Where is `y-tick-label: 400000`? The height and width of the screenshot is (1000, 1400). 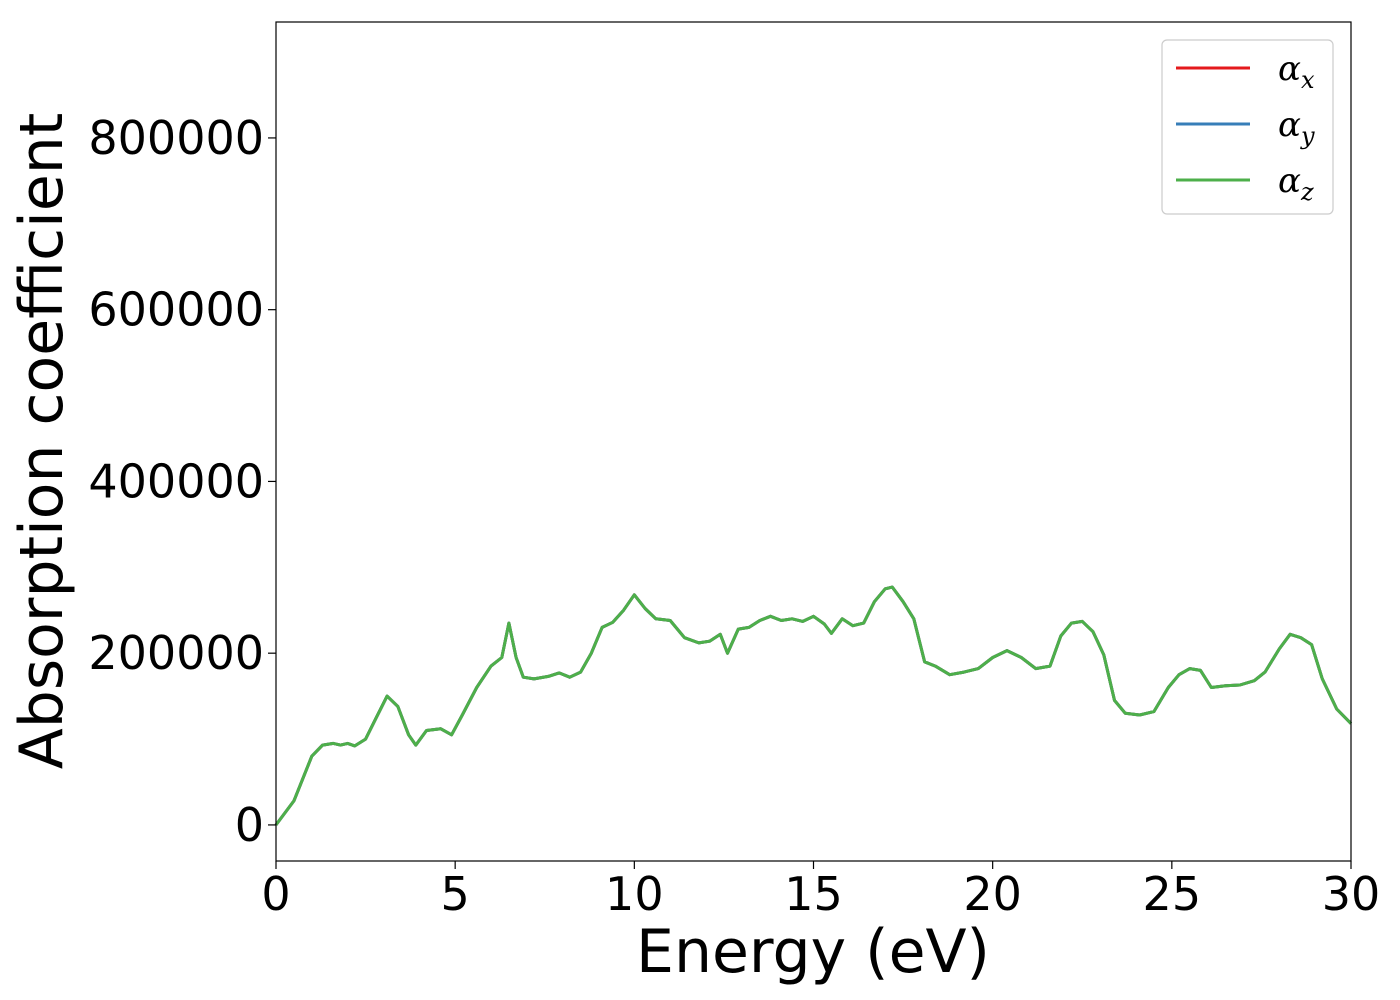
y-tick-label: 400000 is located at coordinates (176, 481).